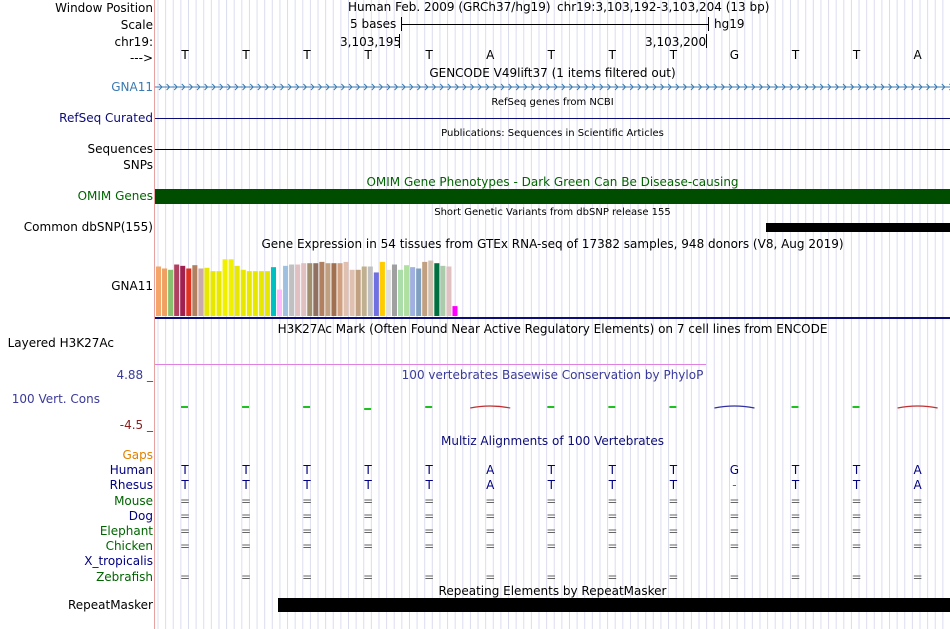 The height and width of the screenshot is (629, 950). Describe the element at coordinates (55, 399) in the screenshot. I see `track-label-cons: 100 Vert. Cons` at that location.